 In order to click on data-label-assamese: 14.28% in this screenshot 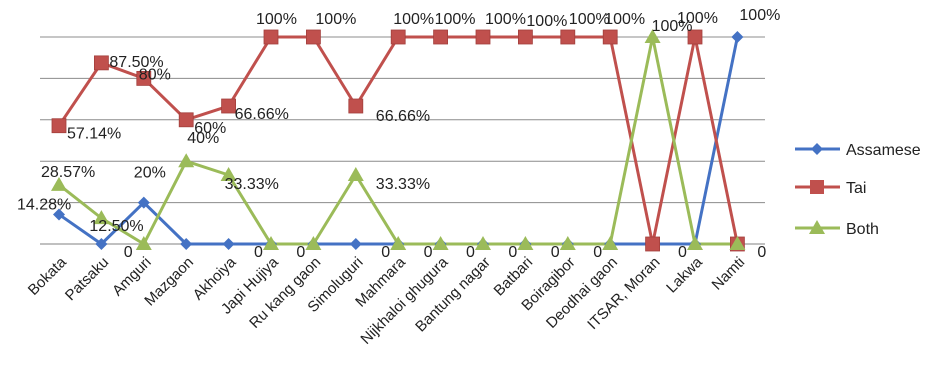, I will do `click(44, 204)`.